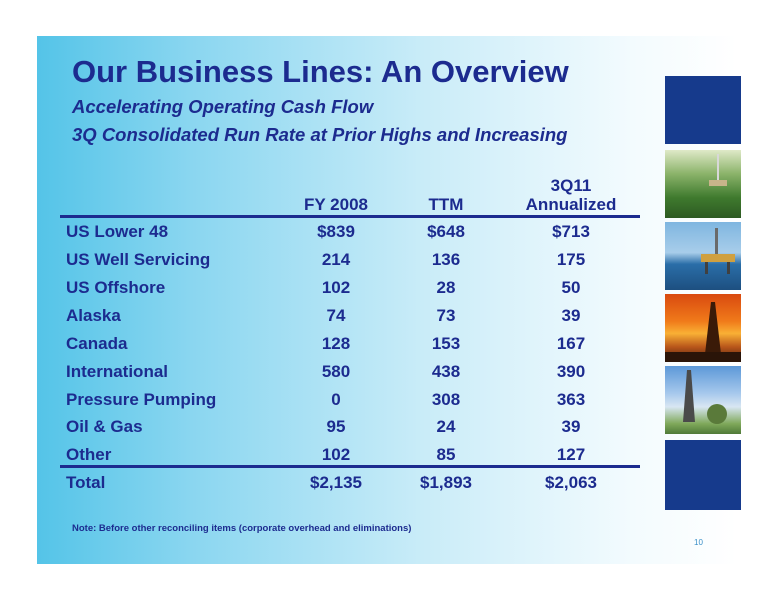  I want to click on table-row: International 580 438 390, so click(353, 375).